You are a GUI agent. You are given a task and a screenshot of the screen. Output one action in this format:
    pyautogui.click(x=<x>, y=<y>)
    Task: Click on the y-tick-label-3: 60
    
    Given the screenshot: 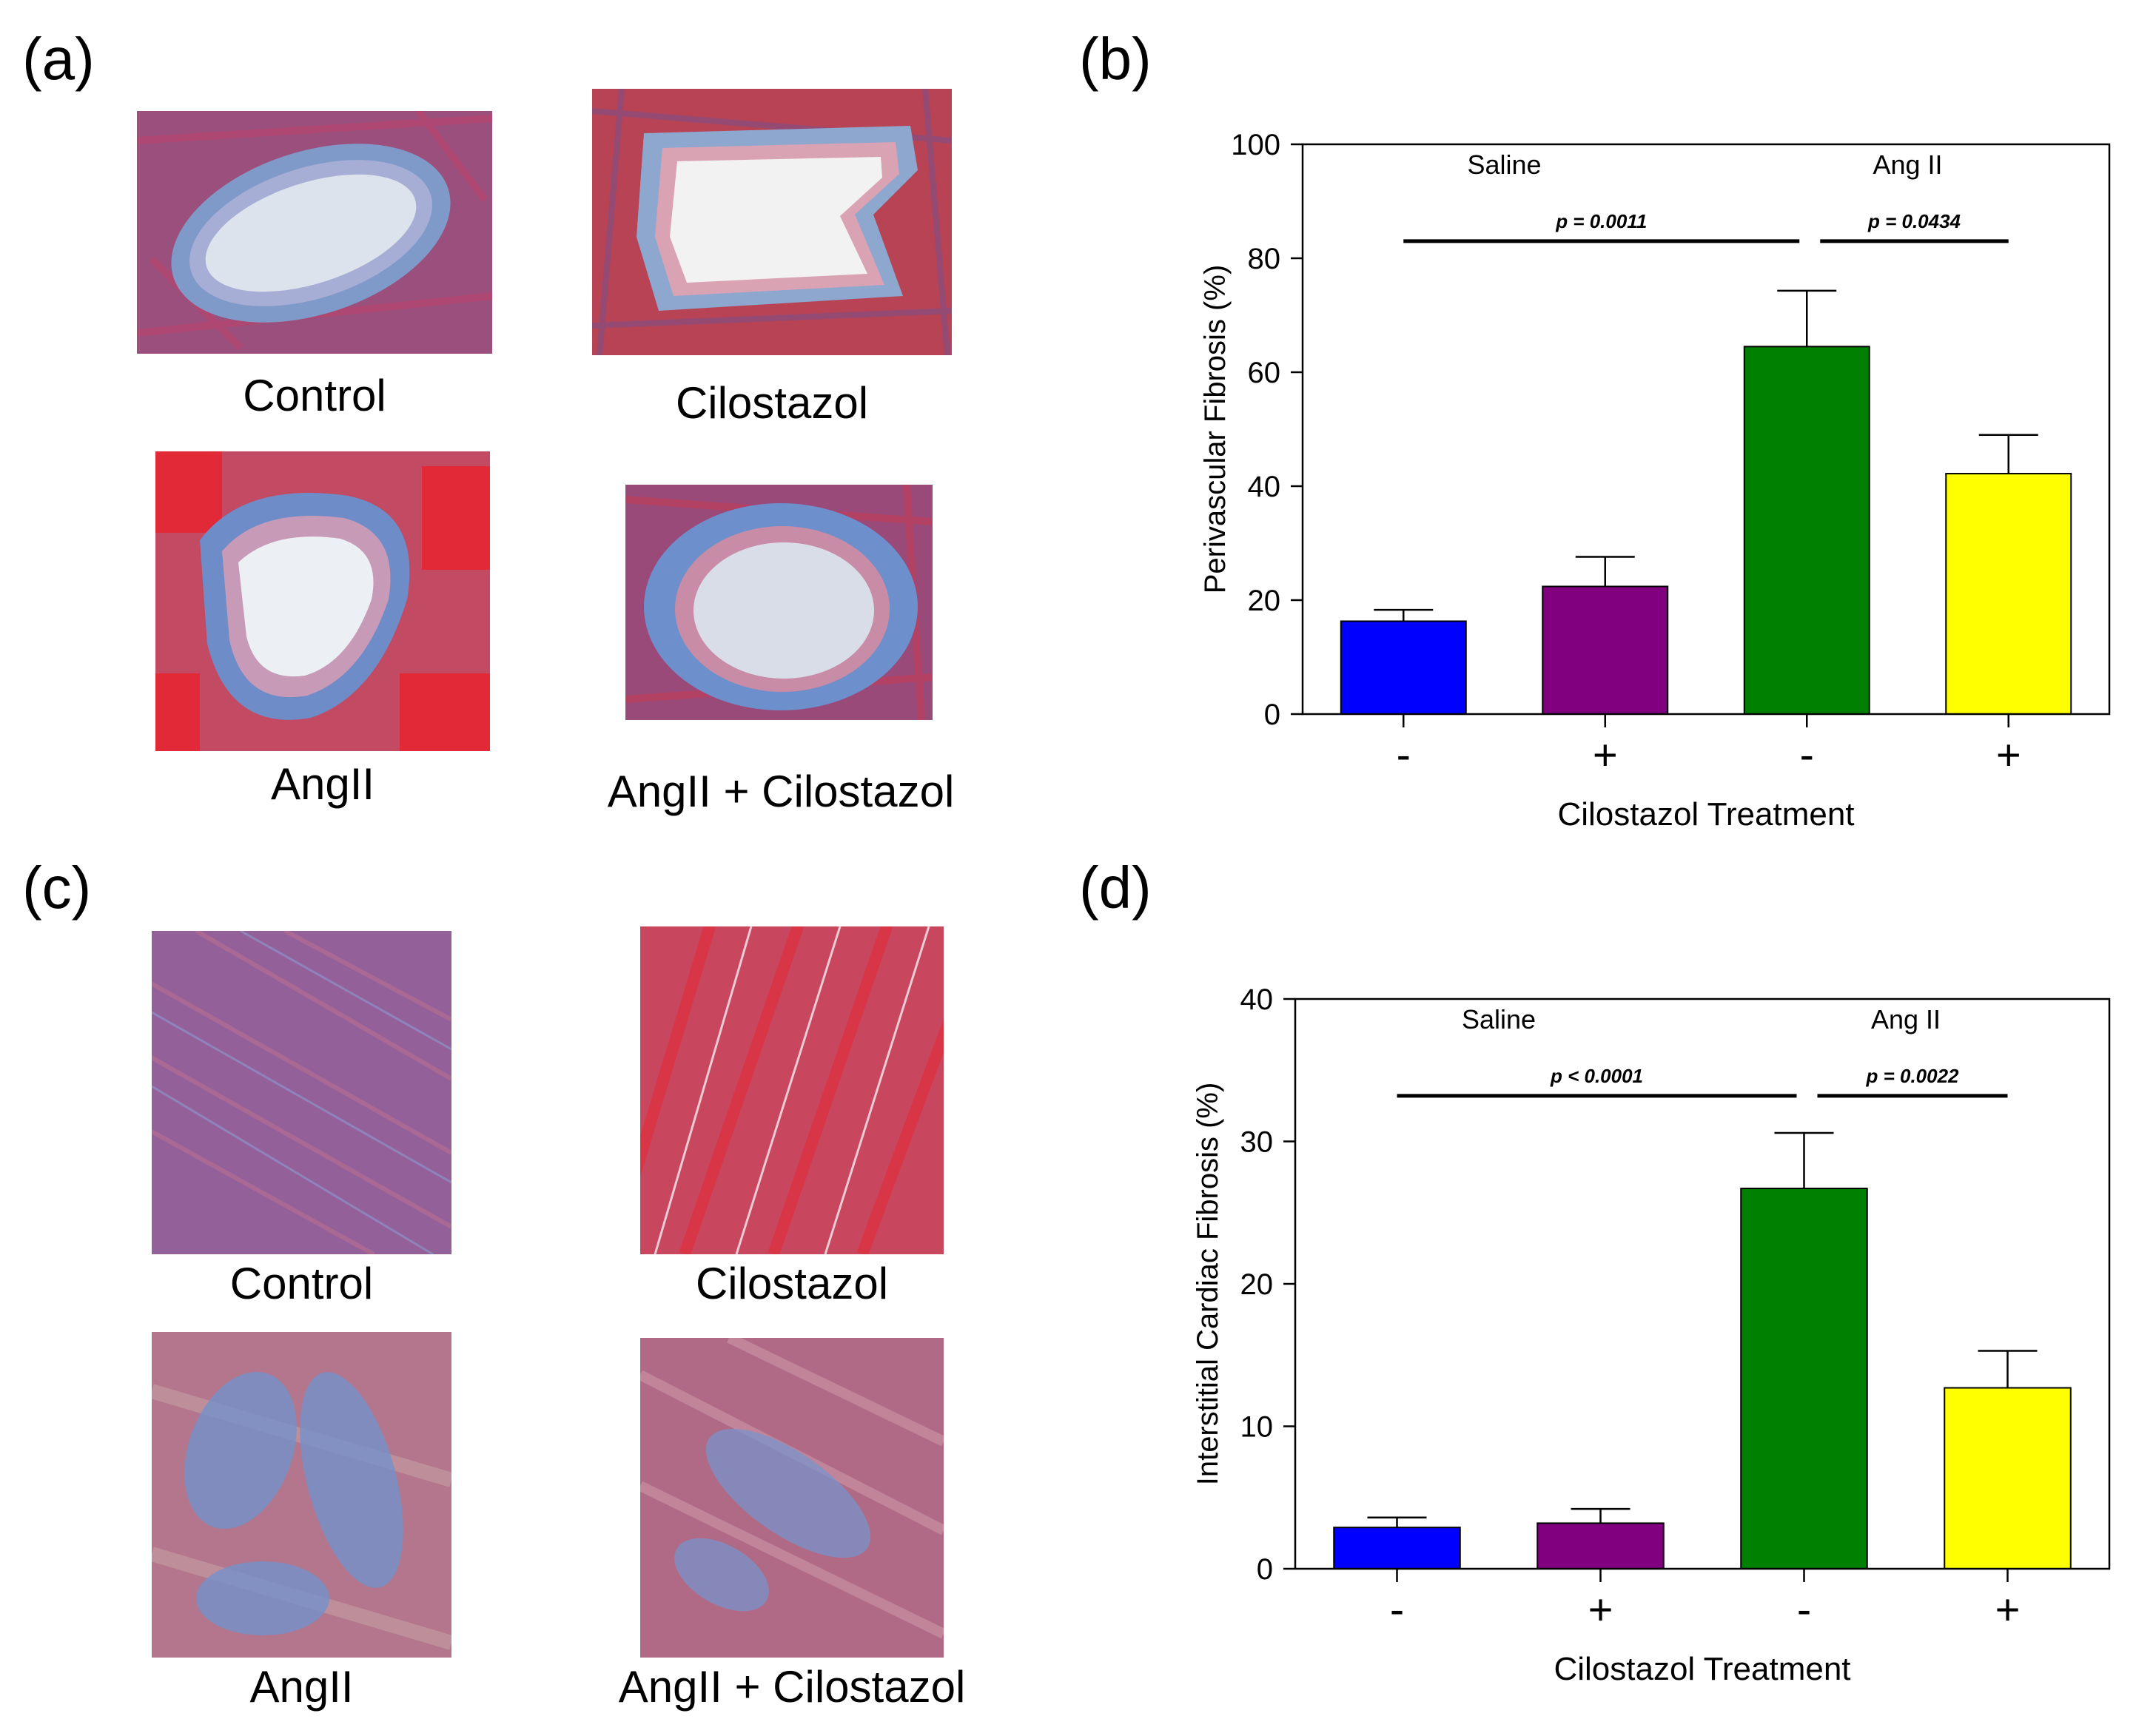 What is the action you would take?
    pyautogui.click(x=1264, y=373)
    